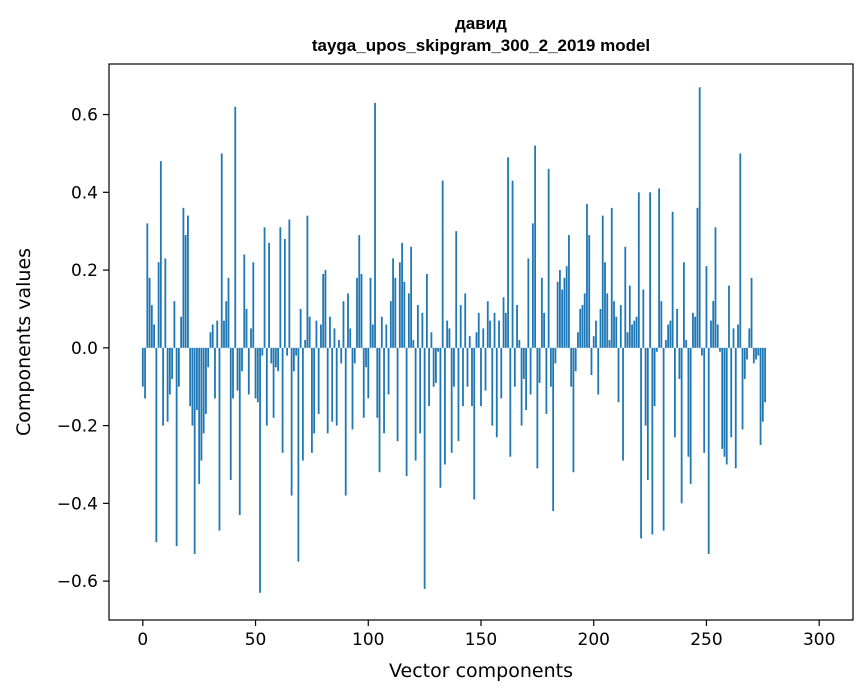  Describe the element at coordinates (481, 640) in the screenshot. I see `x-tick-label: 150` at that location.